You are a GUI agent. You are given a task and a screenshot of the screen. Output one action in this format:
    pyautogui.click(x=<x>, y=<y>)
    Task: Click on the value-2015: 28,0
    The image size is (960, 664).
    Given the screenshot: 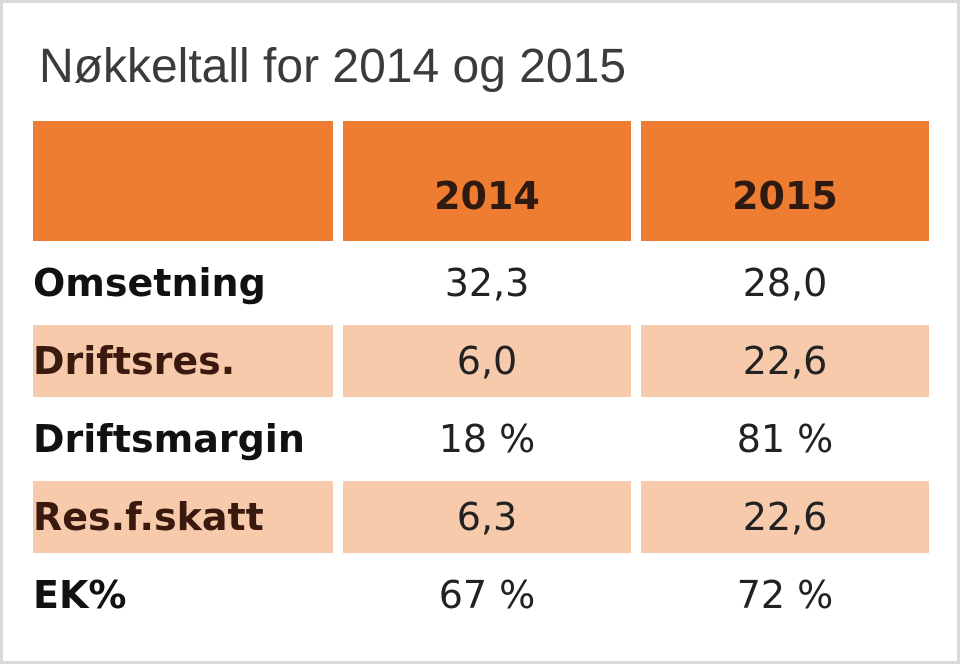 What is the action you would take?
    pyautogui.click(x=785, y=283)
    